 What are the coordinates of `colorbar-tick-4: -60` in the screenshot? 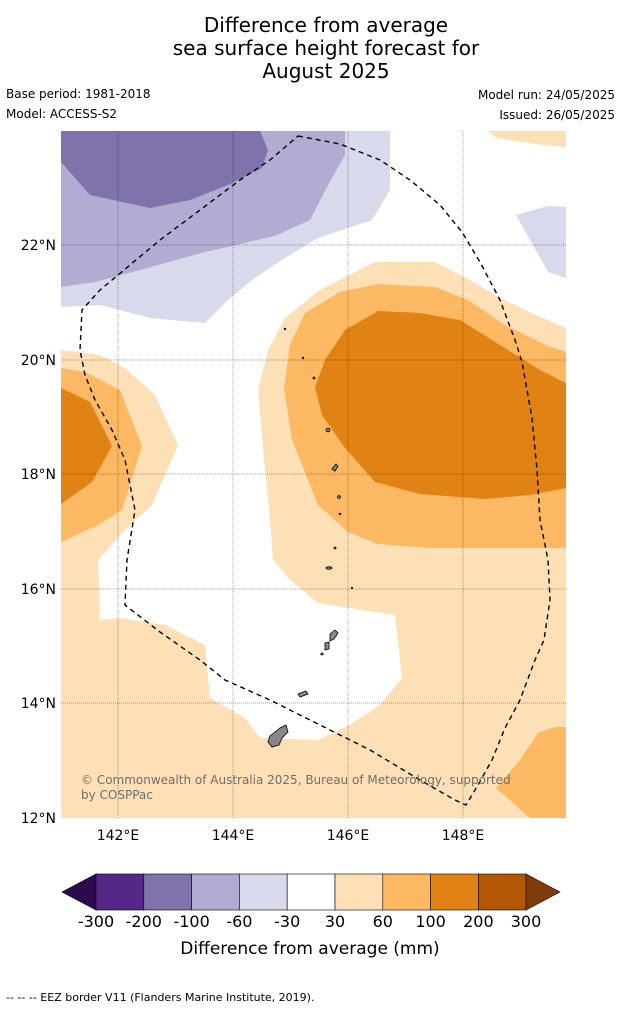 It's located at (239, 921).